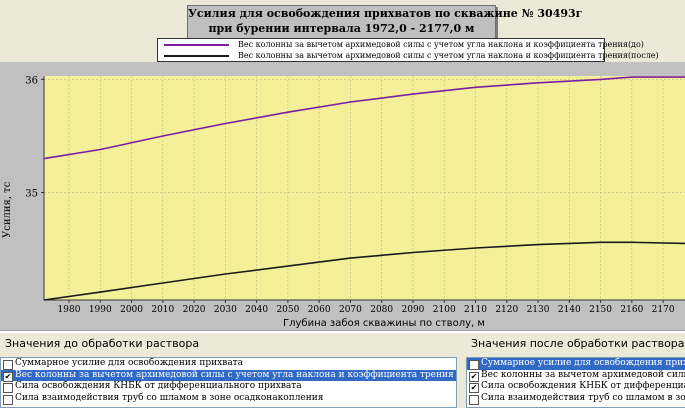  Describe the element at coordinates (384, 323) in the screenshot. I see `x-axis-label: Глубина забоя скважины по стволу, м` at that location.